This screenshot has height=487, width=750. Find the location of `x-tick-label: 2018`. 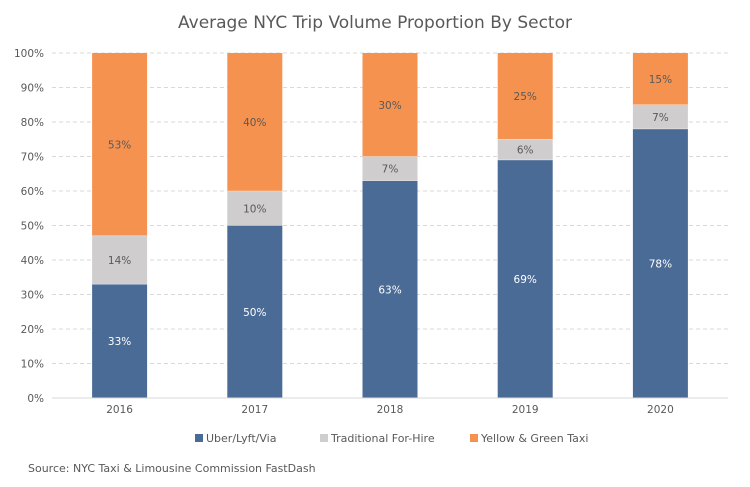

x-tick-label: 2018 is located at coordinates (390, 410).